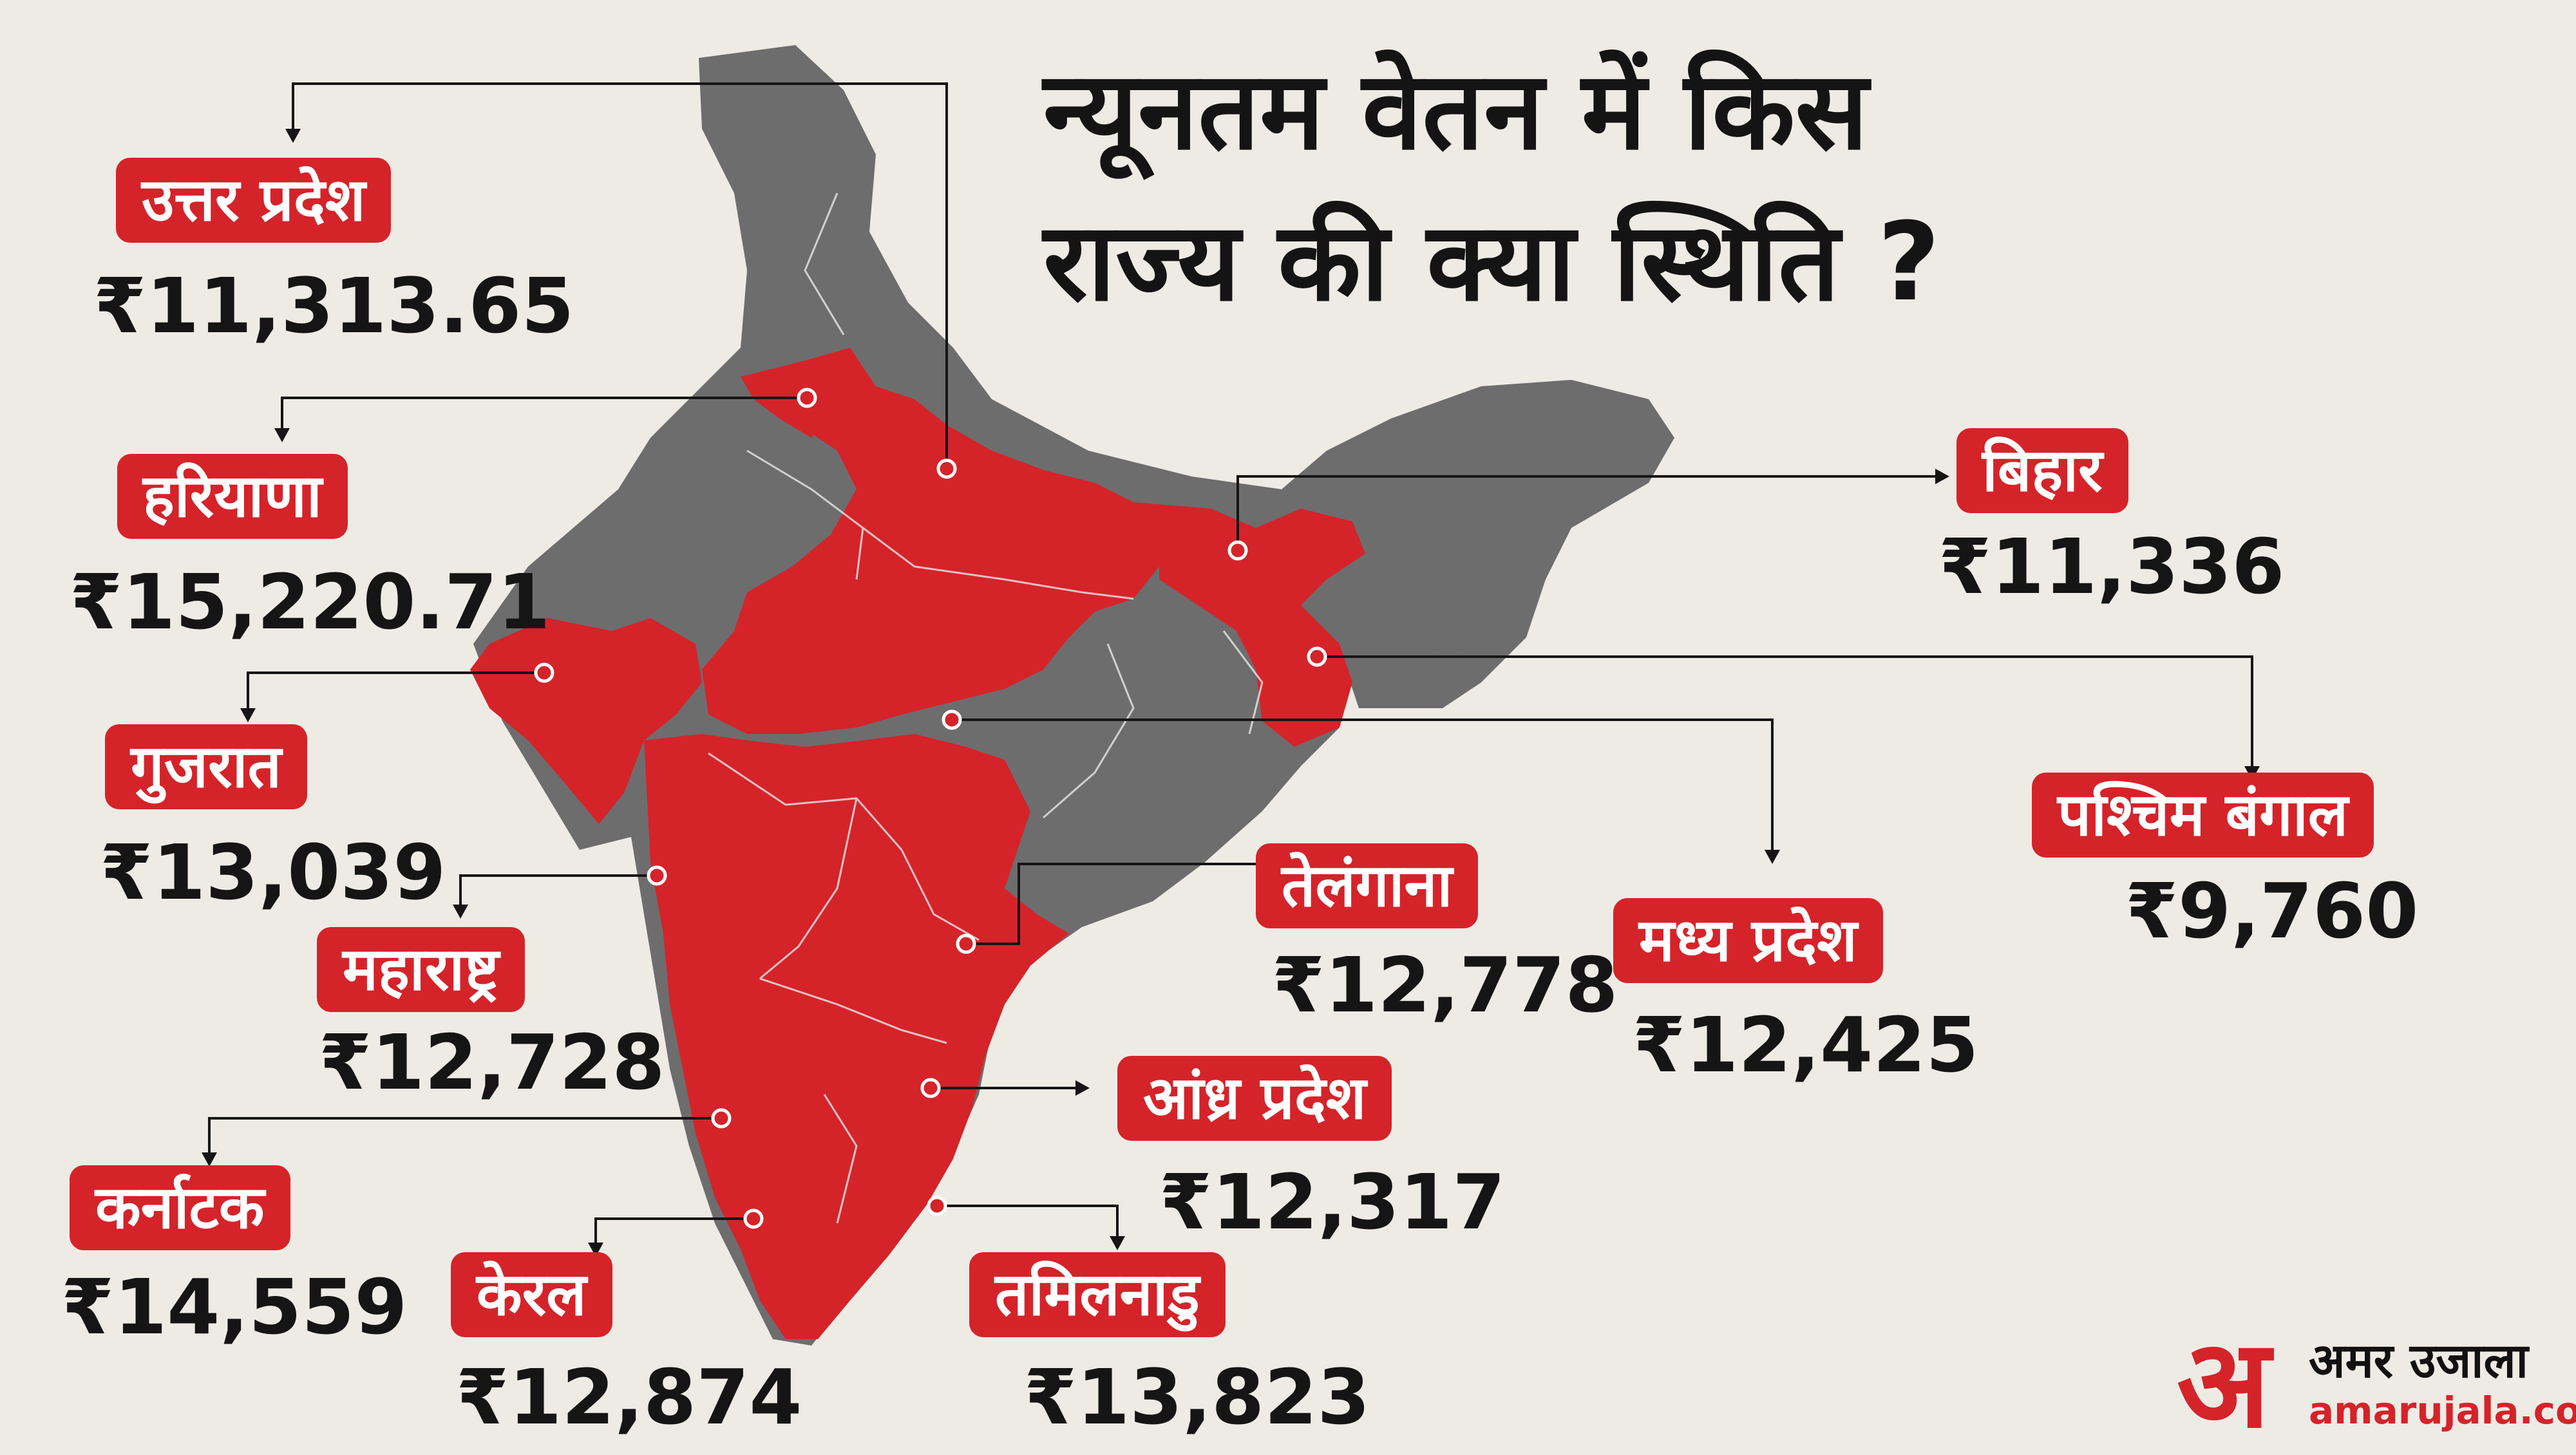 The width and height of the screenshot is (2576, 1455). I want to click on gujarat-highlight, so click(586, 721).